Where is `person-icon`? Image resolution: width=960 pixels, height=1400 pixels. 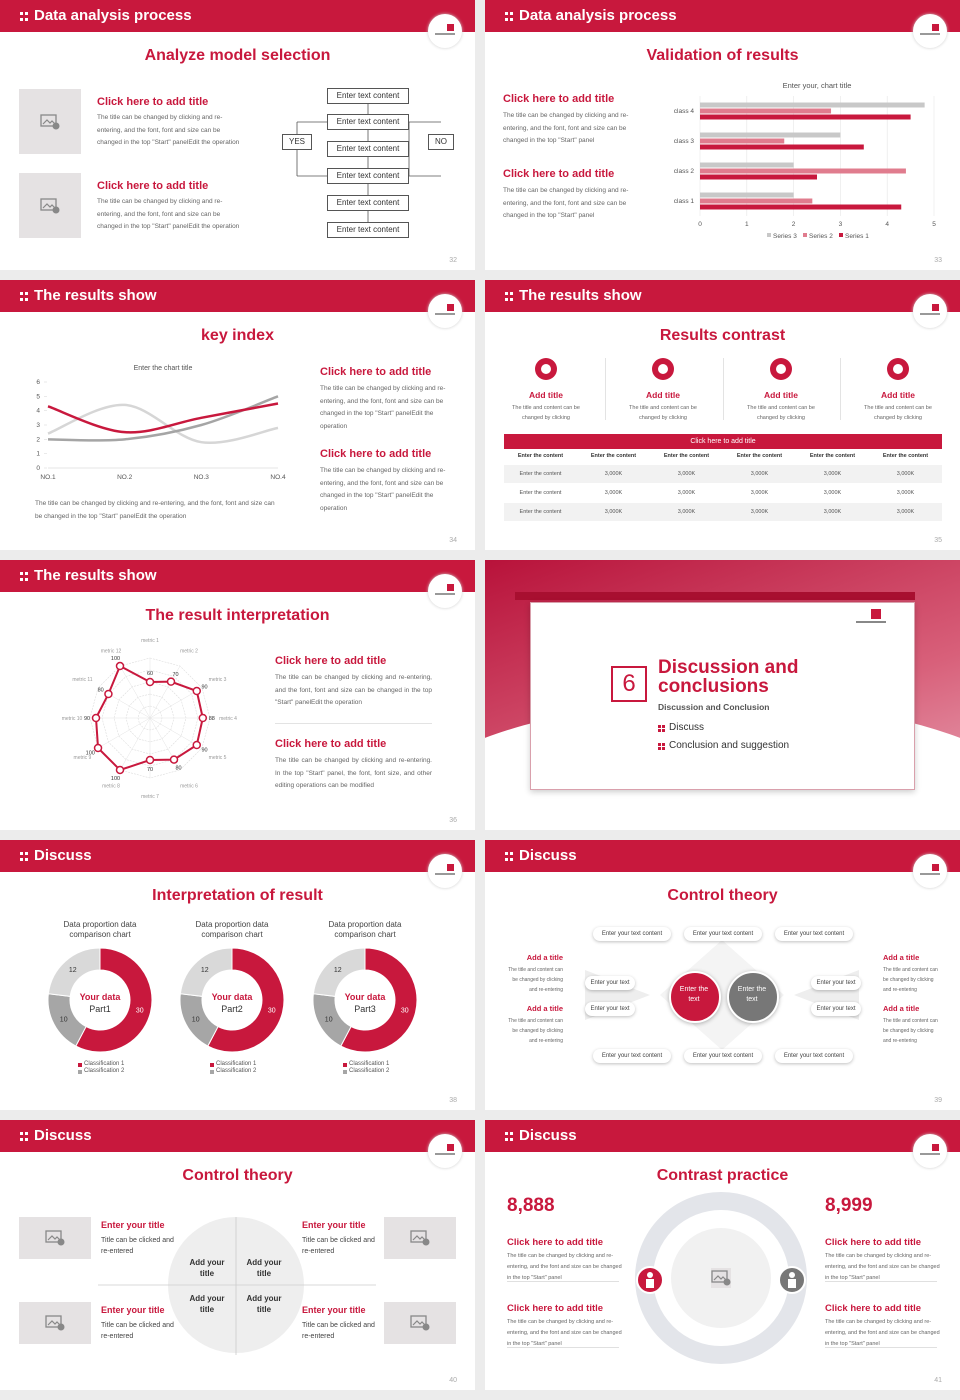
person-icon is located at coordinates (650, 1280).